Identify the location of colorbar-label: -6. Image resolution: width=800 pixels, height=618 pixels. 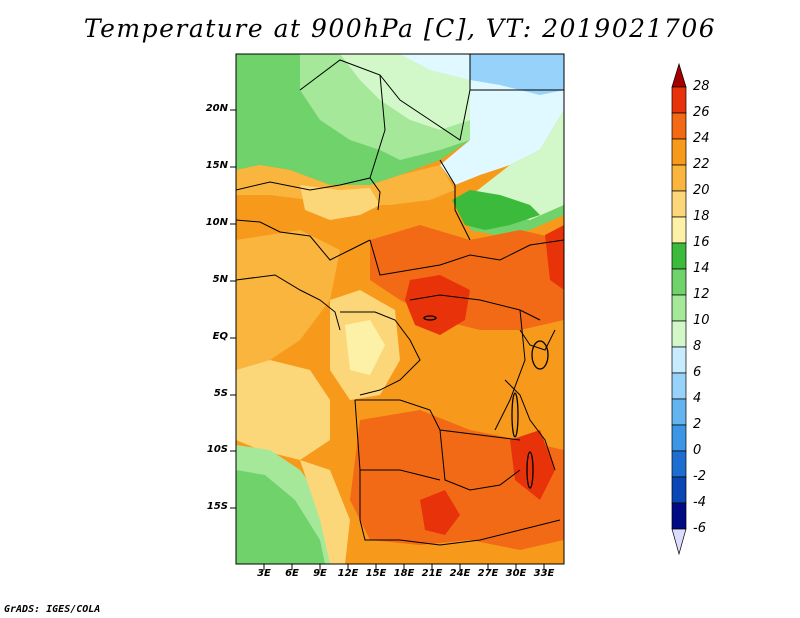
(699, 528).